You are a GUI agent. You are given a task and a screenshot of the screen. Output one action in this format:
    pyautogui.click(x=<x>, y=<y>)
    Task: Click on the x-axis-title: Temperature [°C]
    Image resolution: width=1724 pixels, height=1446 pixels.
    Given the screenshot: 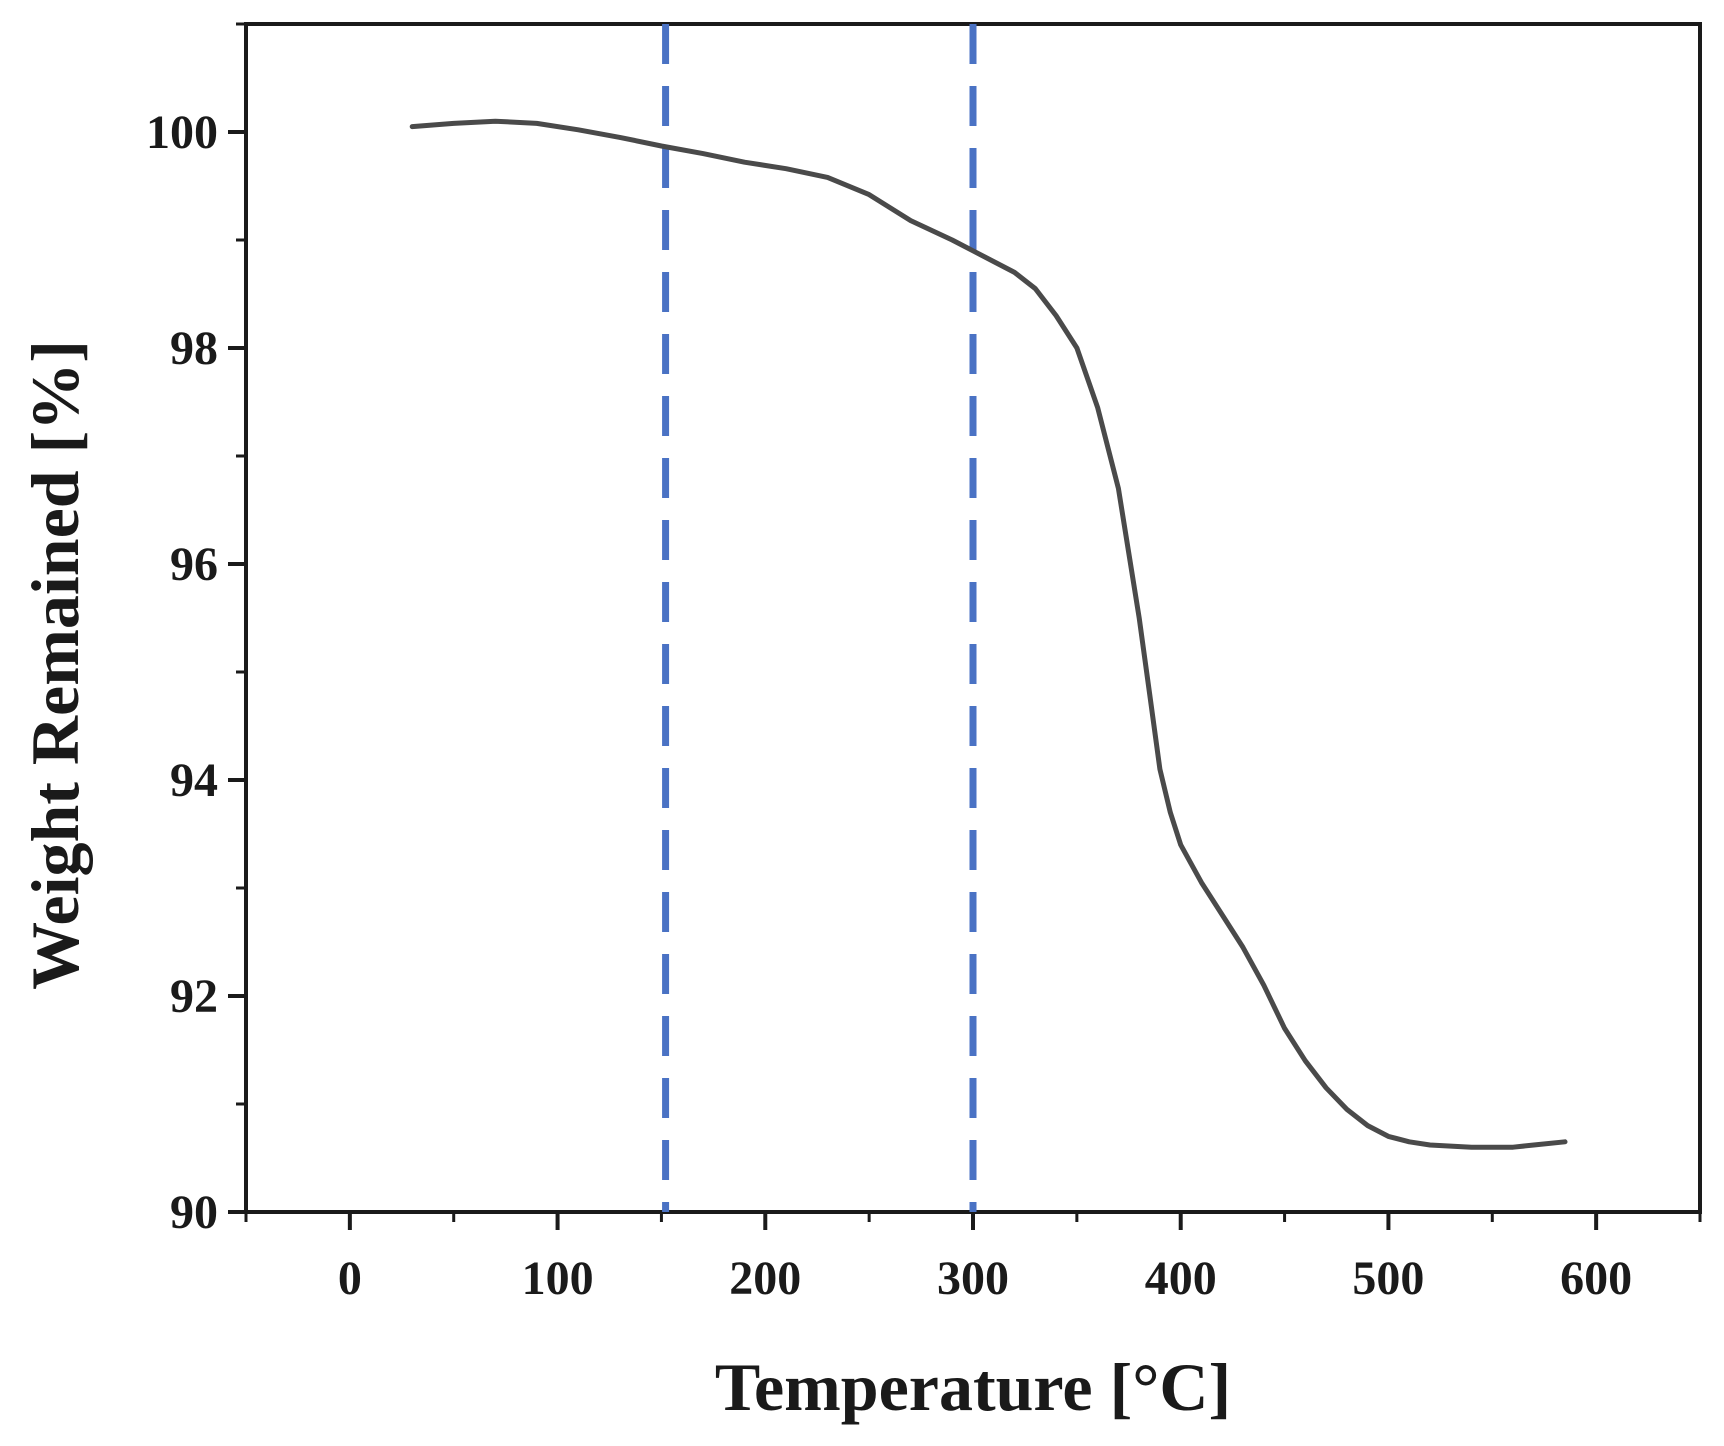 What is the action you would take?
    pyautogui.click(x=973, y=1387)
    